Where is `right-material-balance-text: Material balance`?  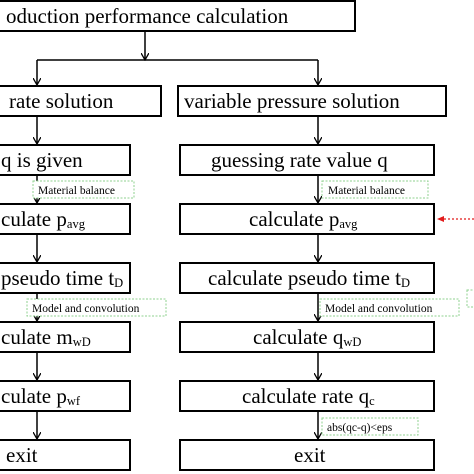 right-material-balance-text: Material balance is located at coordinates (366, 191).